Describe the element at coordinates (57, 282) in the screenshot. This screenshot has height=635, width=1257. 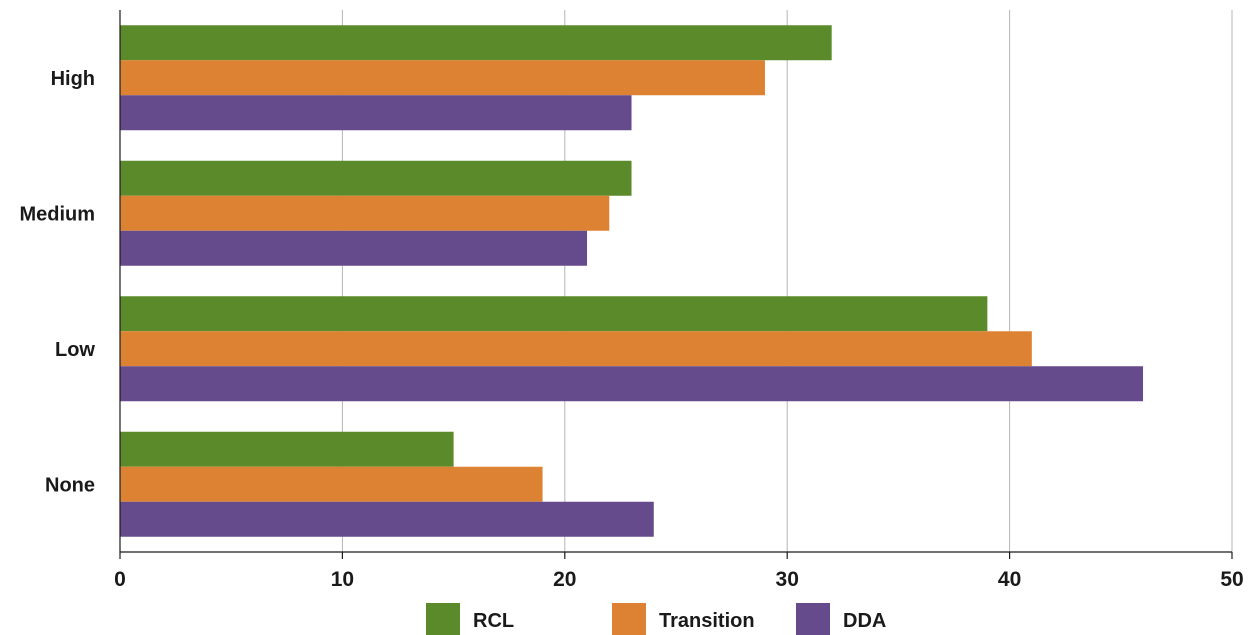
I see `category-labels: High Medium Low None` at that location.